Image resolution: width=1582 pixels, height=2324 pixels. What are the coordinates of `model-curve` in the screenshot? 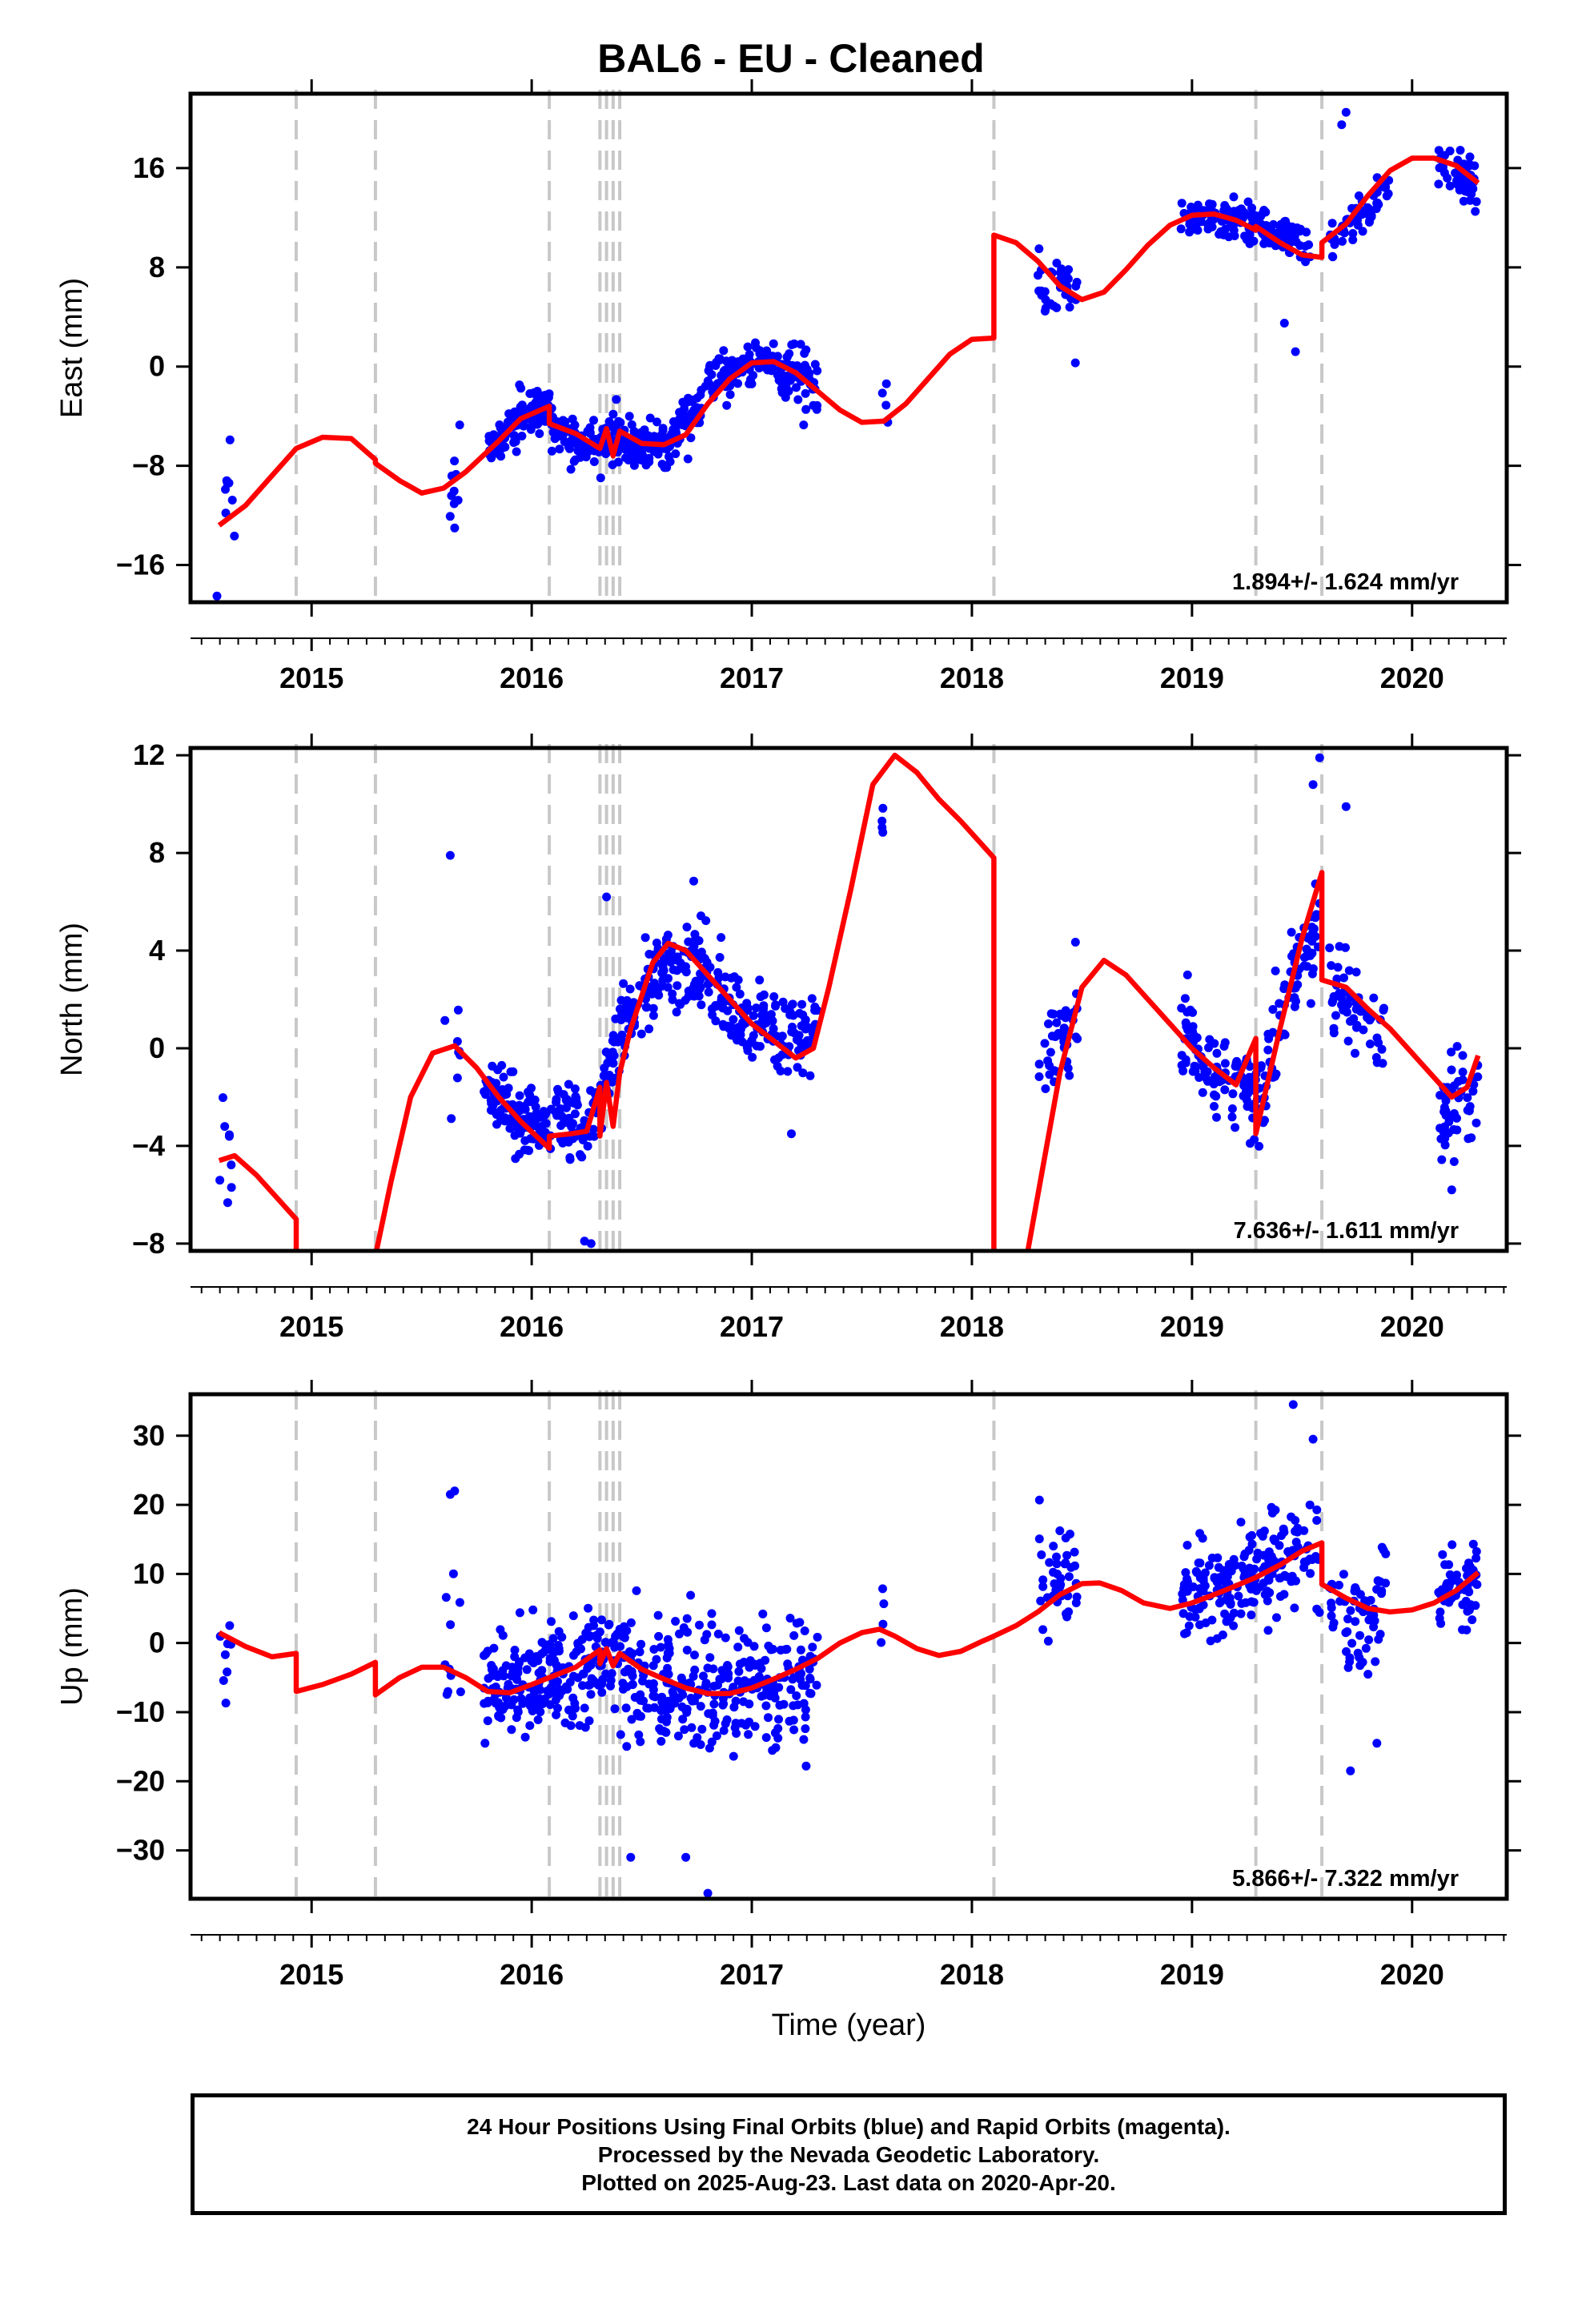 It's located at (848, 341).